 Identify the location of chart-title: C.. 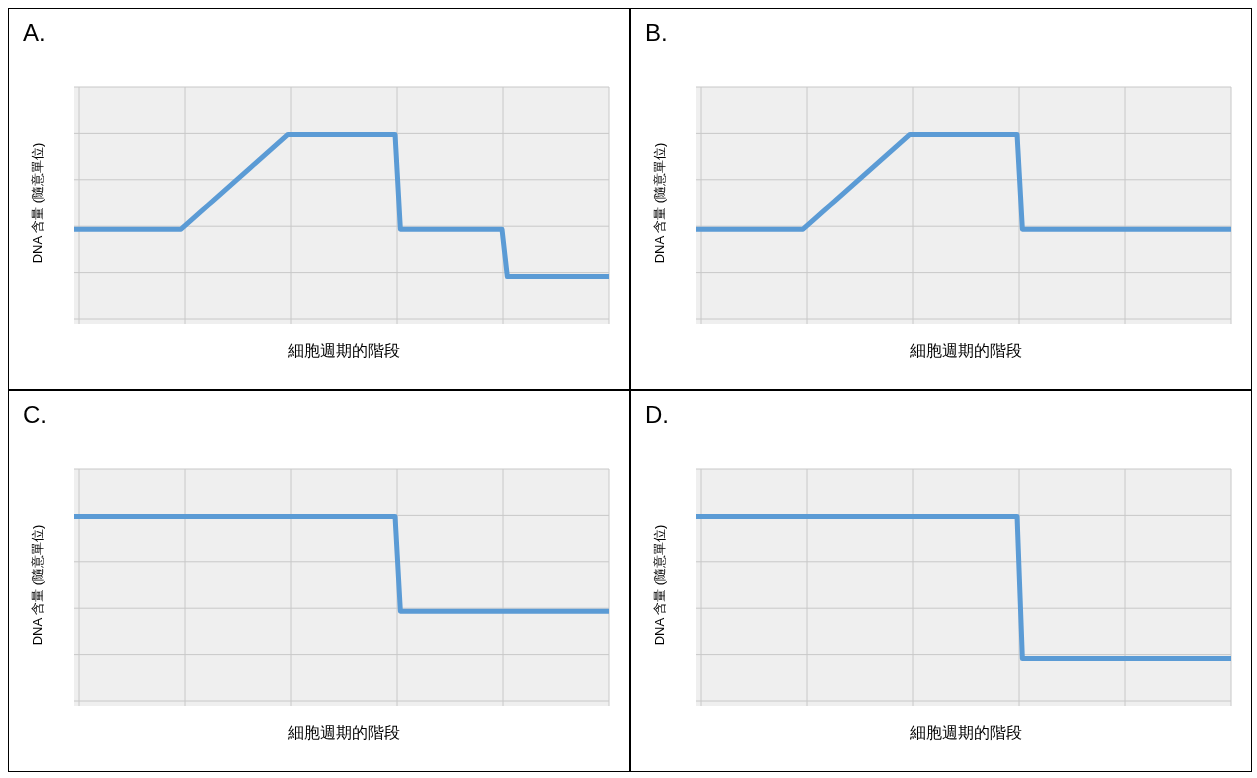
(35, 415).